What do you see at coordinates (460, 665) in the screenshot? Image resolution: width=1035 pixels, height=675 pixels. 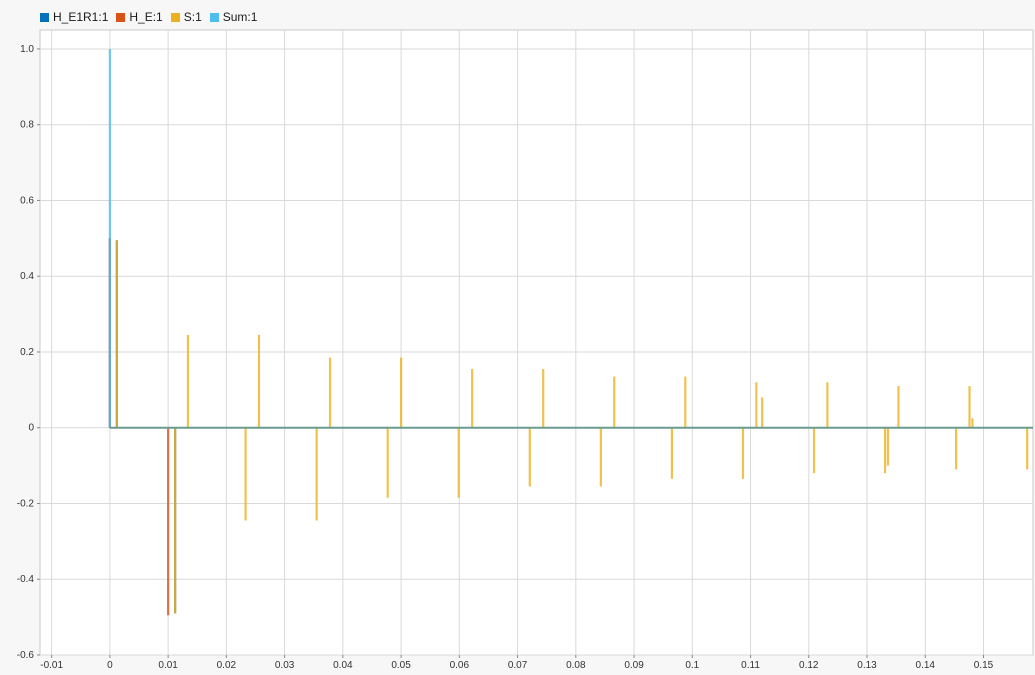 I see `x-tick-label: 0.06` at bounding box center [460, 665].